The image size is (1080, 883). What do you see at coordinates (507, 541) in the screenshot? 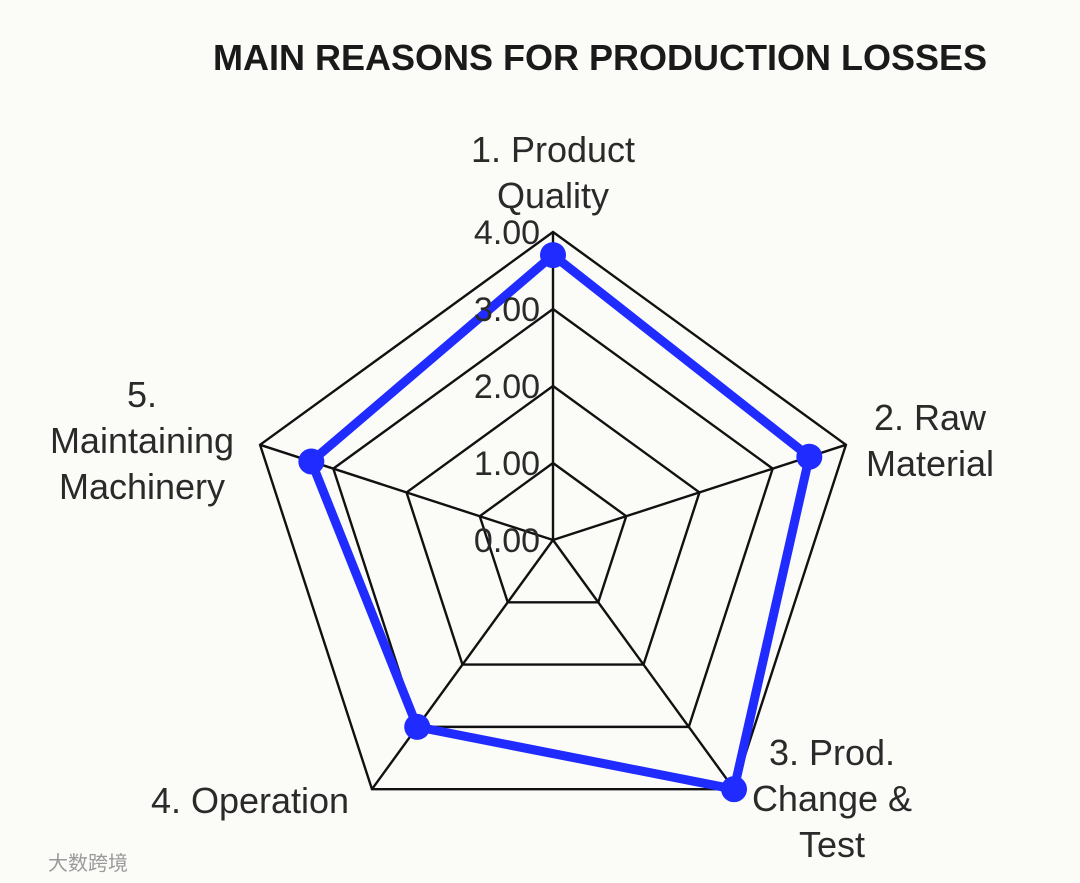
I see `tick-label: 0.00` at bounding box center [507, 541].